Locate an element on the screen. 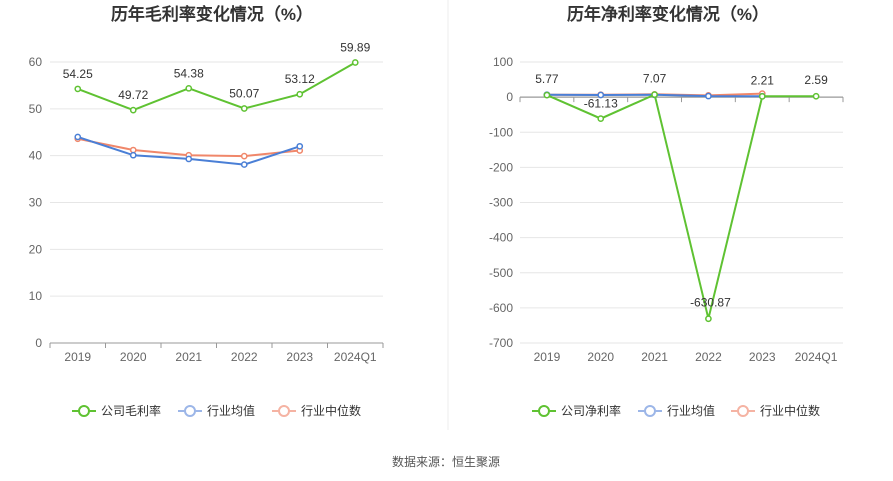 Image resolution: width=893 pixels, height=481 pixels. y-tick-label: 50 is located at coordinates (36, 109).